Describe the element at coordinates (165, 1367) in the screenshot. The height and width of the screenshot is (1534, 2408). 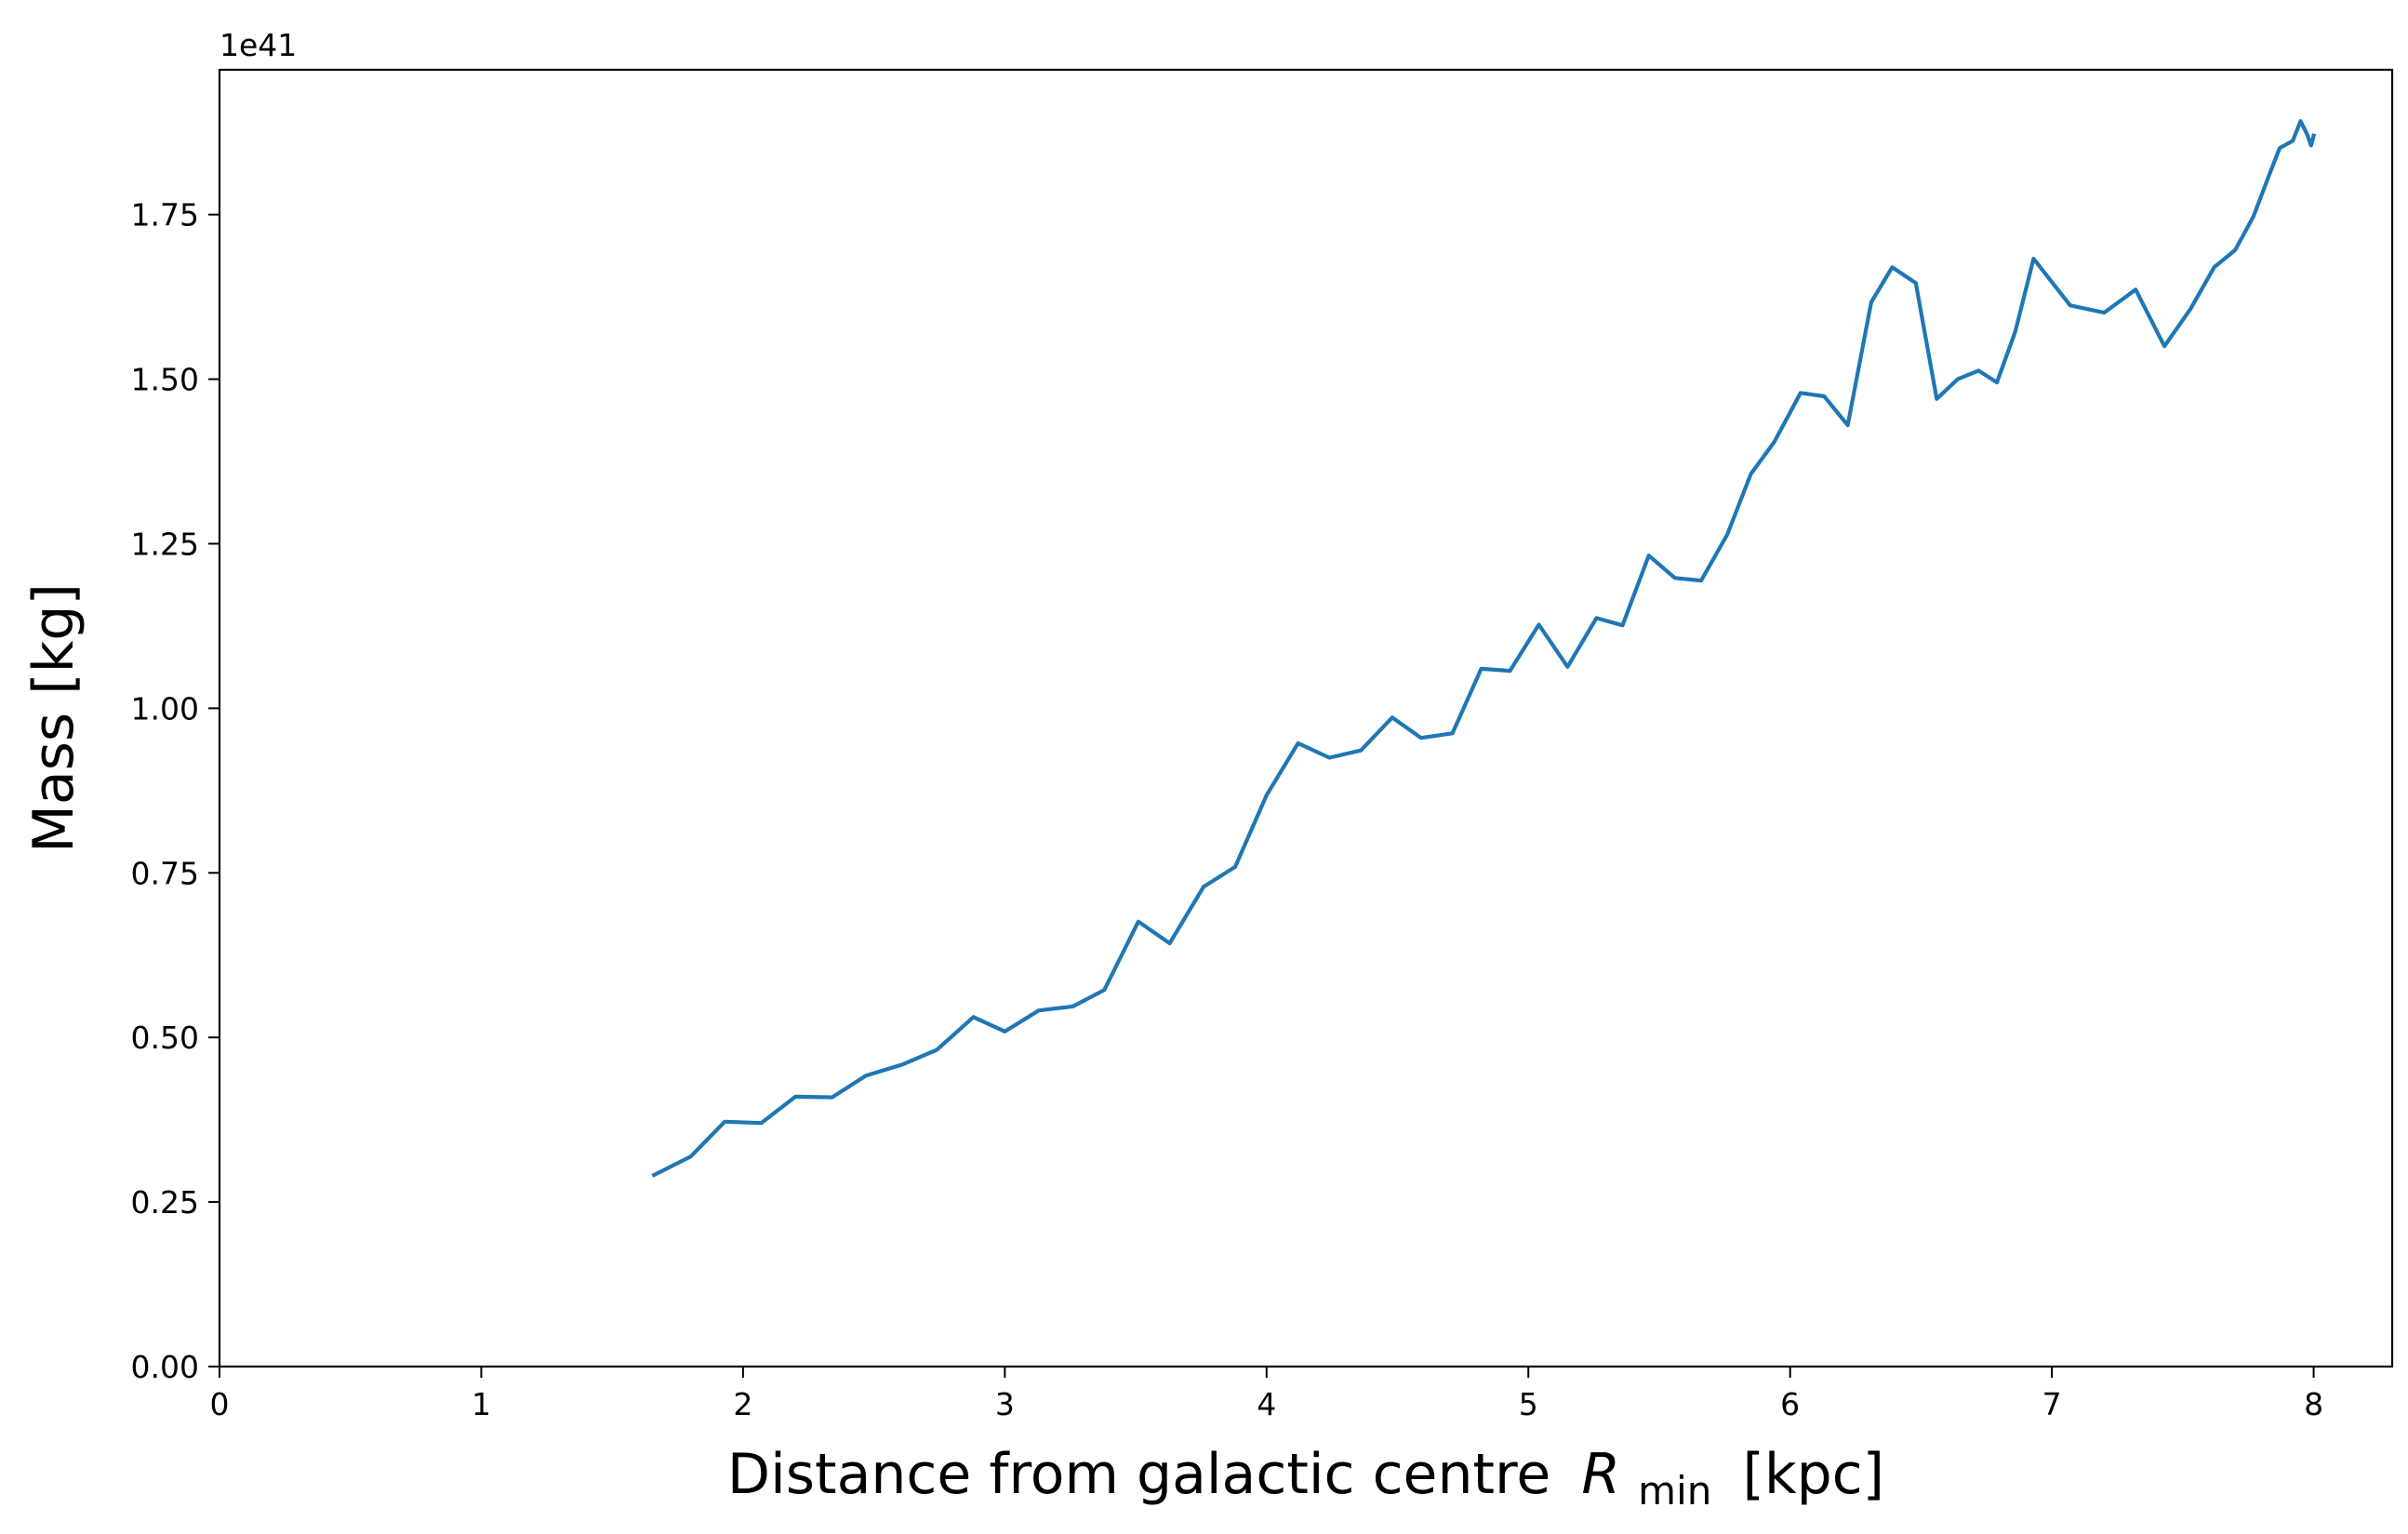
I see `y-tick-label: 0.00` at that location.